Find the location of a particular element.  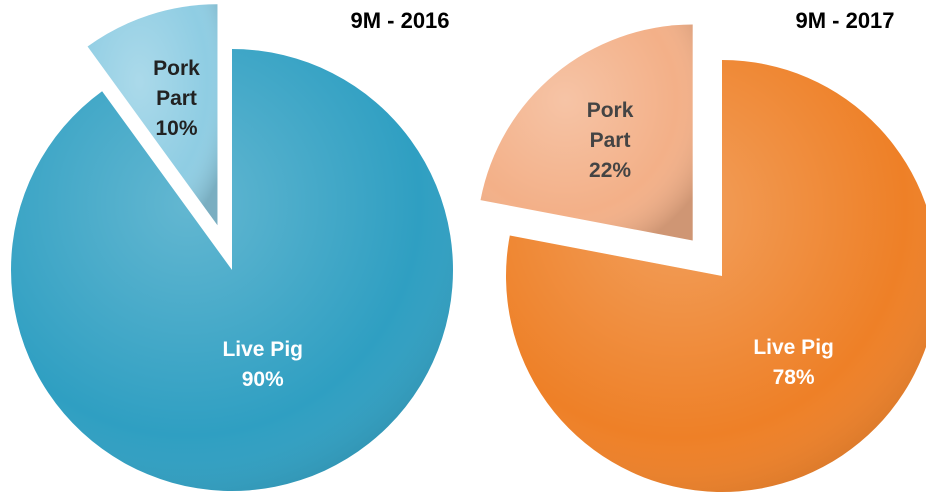

slice-label: Pork Part 22% is located at coordinates (610, 141).